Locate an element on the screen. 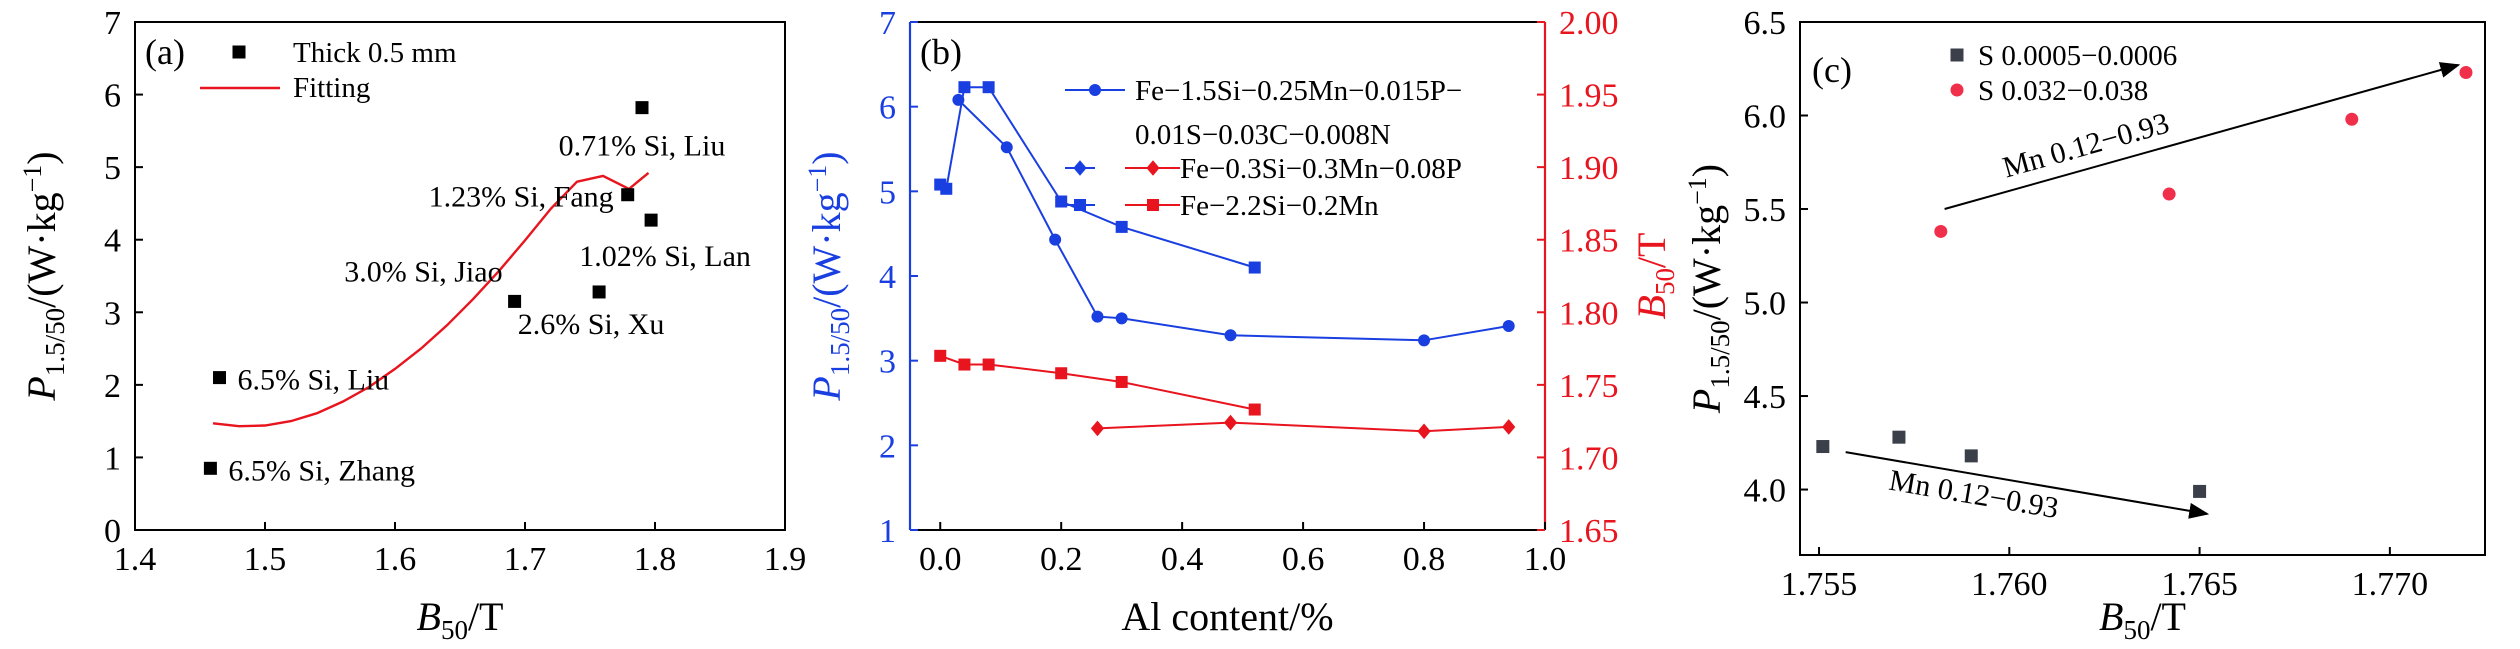 The width and height of the screenshot is (2520, 649). y2-tick-label: 1.80 is located at coordinates (1589, 313).